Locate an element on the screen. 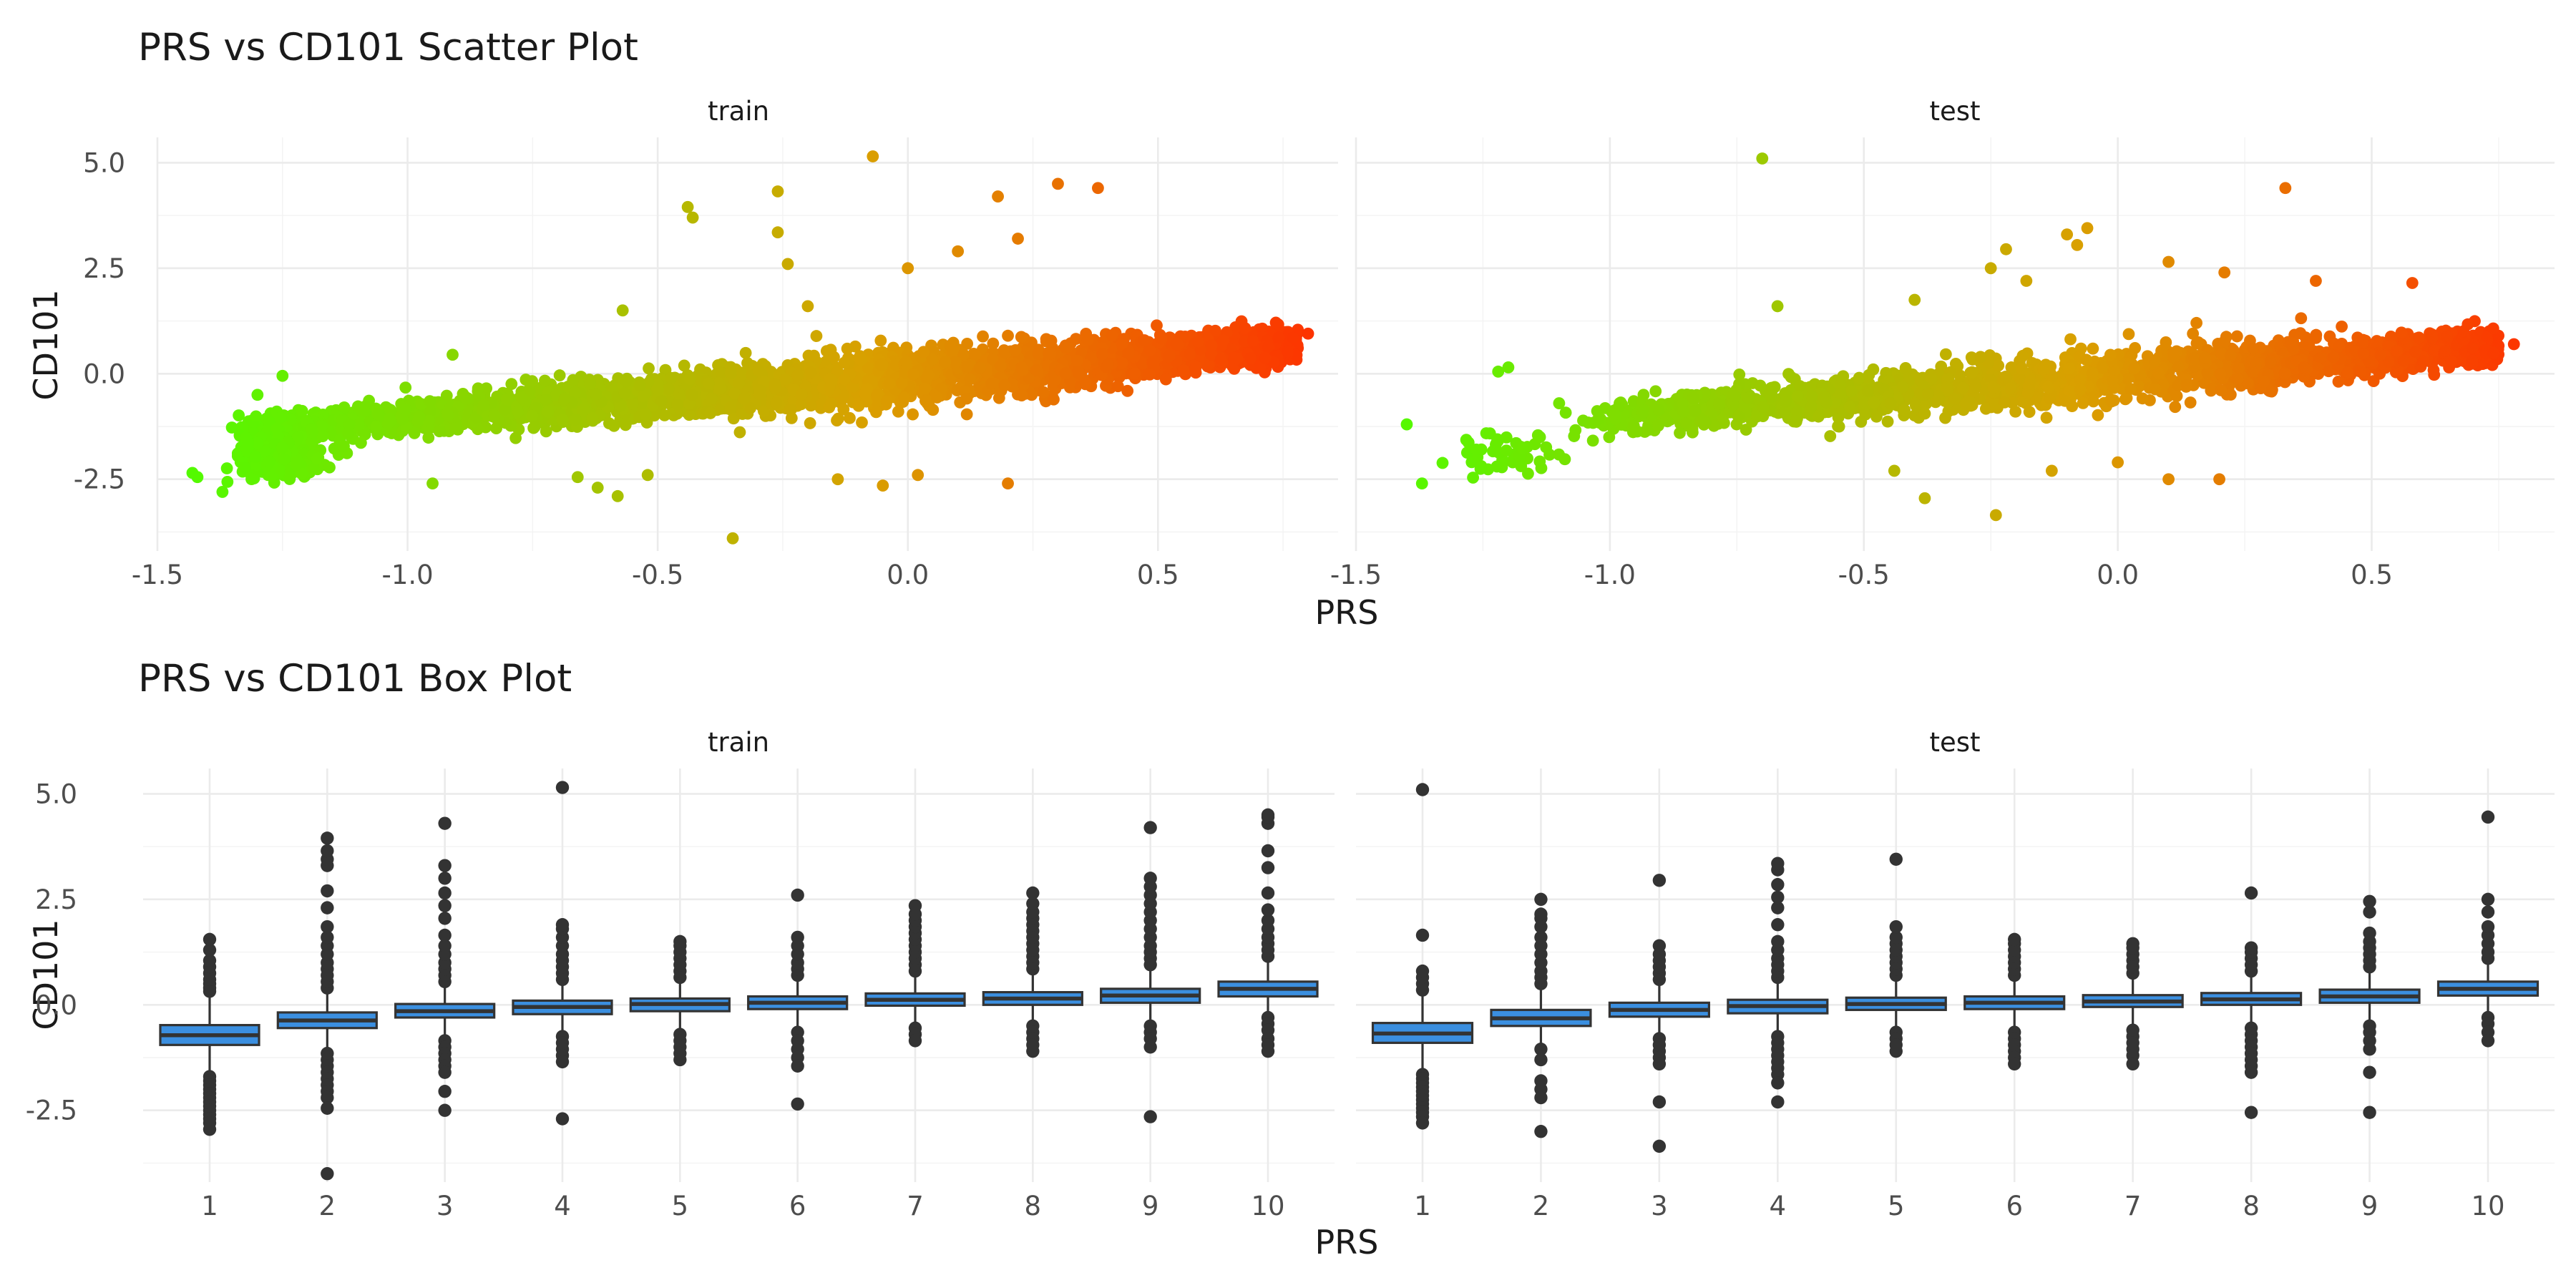 The image size is (2576, 1288). scatter-chart-title: PRS vs CD101 Scatter Plot is located at coordinates (388, 48).